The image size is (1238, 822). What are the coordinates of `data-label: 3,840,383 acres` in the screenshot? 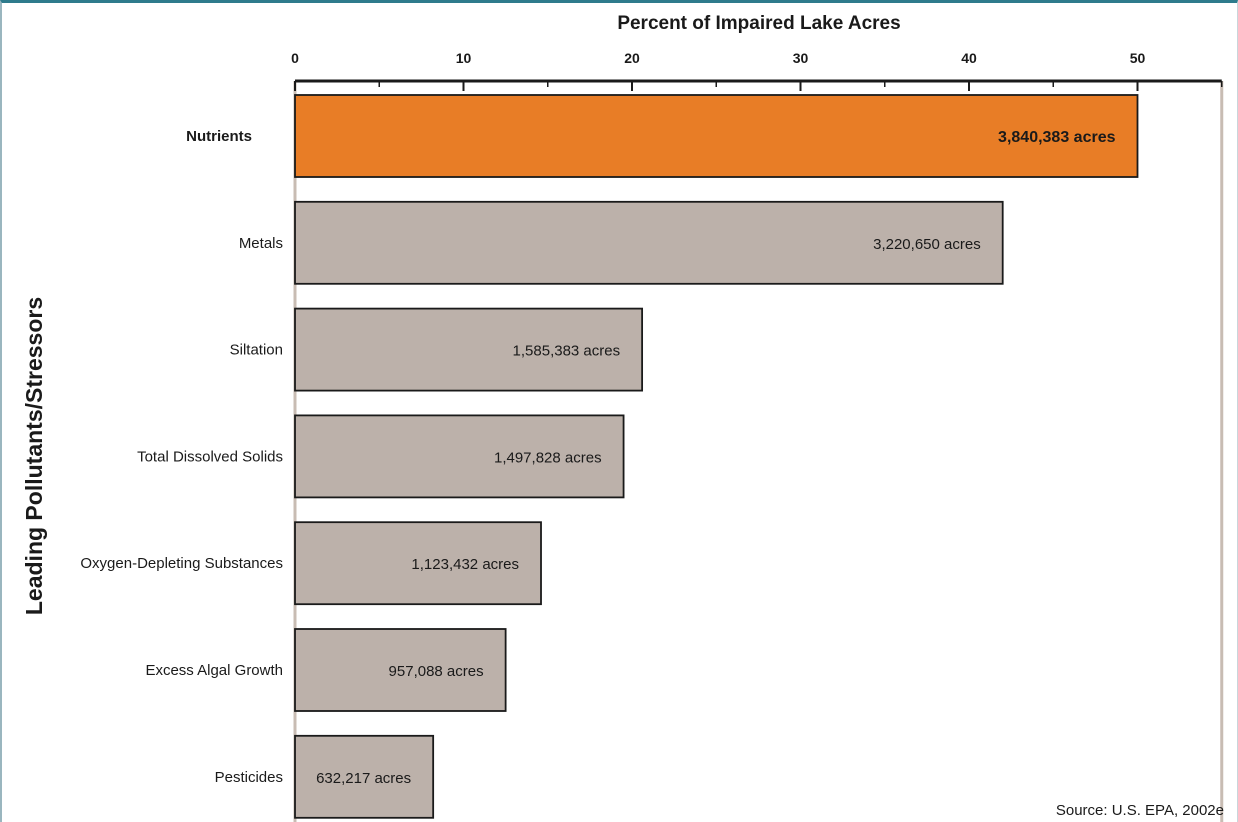 It's located at (1057, 137).